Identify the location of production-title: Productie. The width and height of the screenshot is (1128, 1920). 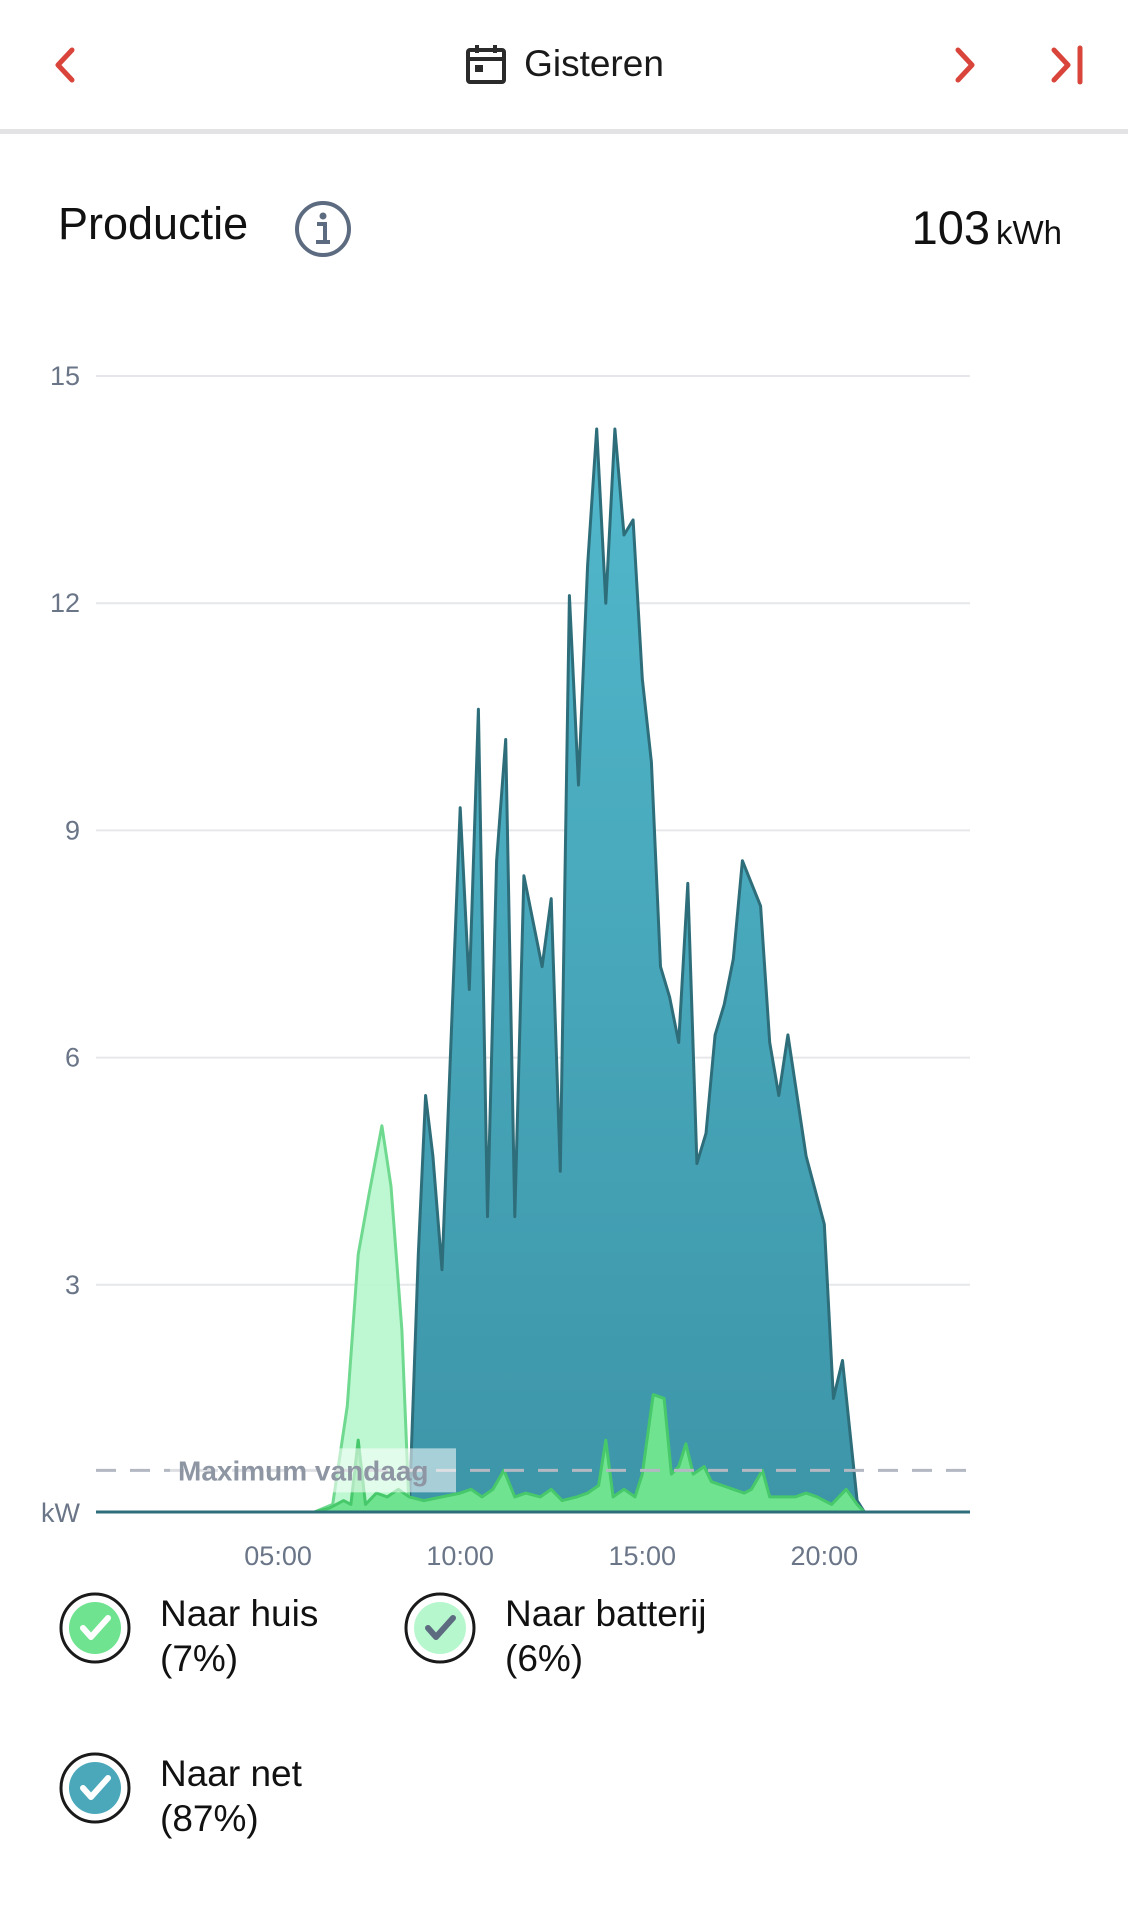
(153, 223).